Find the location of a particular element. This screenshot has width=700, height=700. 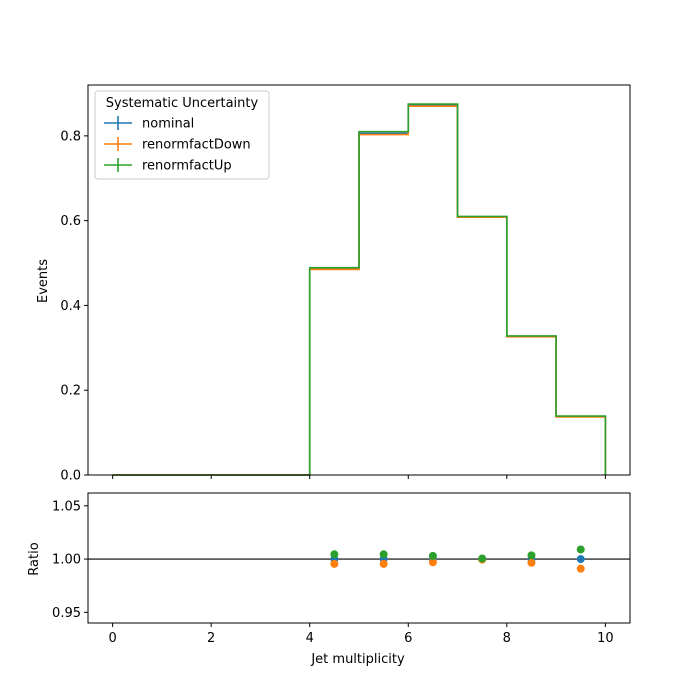

ratio-plot-area is located at coordinates (359, 559).